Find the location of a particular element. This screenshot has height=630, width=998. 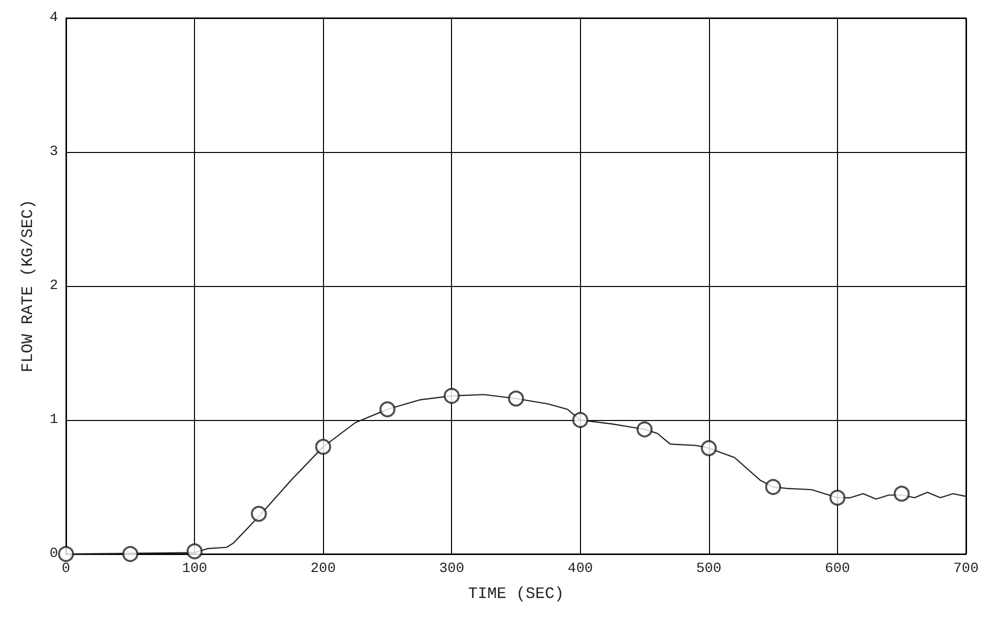

x-tick-label: 200 is located at coordinates (323, 569).